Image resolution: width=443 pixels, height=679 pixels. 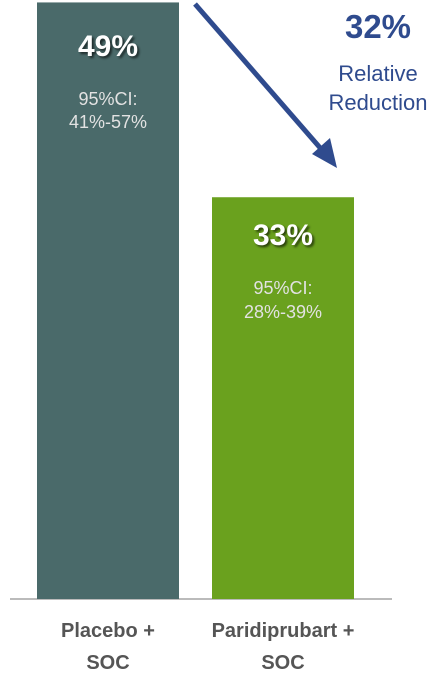 I want to click on x-tick-label: Placebo + SOC, so click(x=108, y=647).